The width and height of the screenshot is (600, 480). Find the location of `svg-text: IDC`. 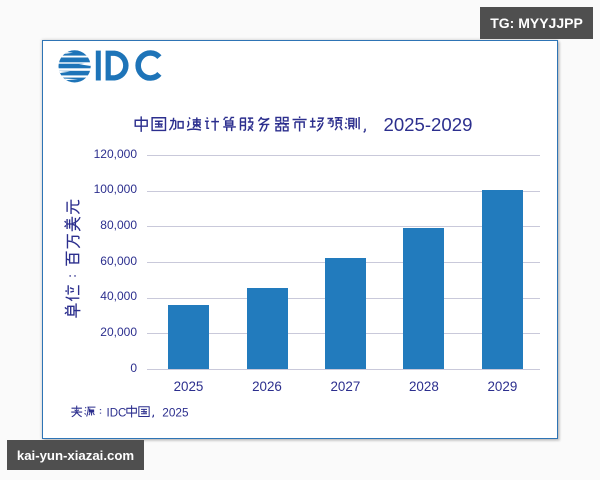

svg-text: IDC is located at coordinates (117, 413).